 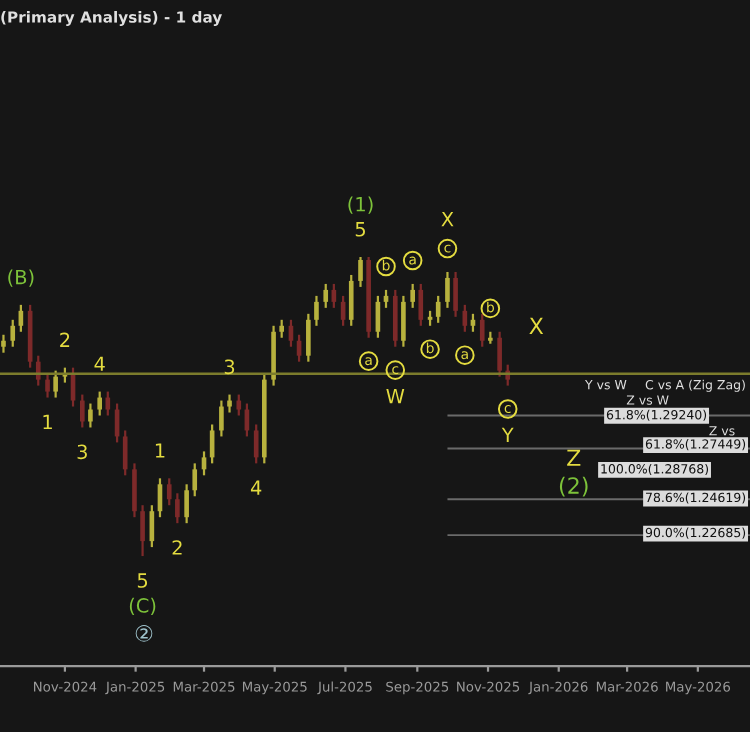 I want to click on text: ②, so click(x=144, y=633).